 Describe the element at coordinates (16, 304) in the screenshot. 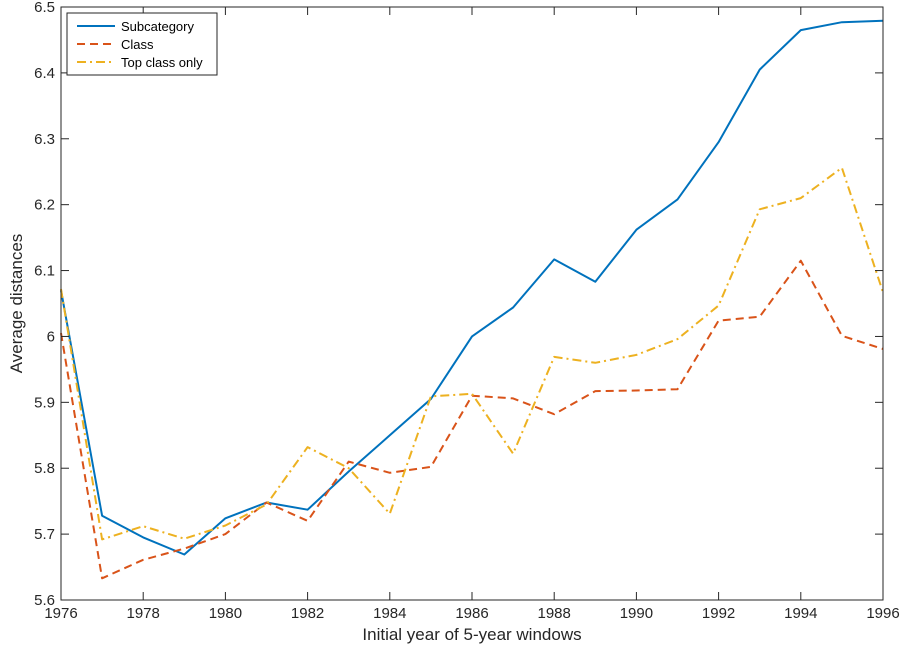

I see `y-axis-label: Average distances` at that location.